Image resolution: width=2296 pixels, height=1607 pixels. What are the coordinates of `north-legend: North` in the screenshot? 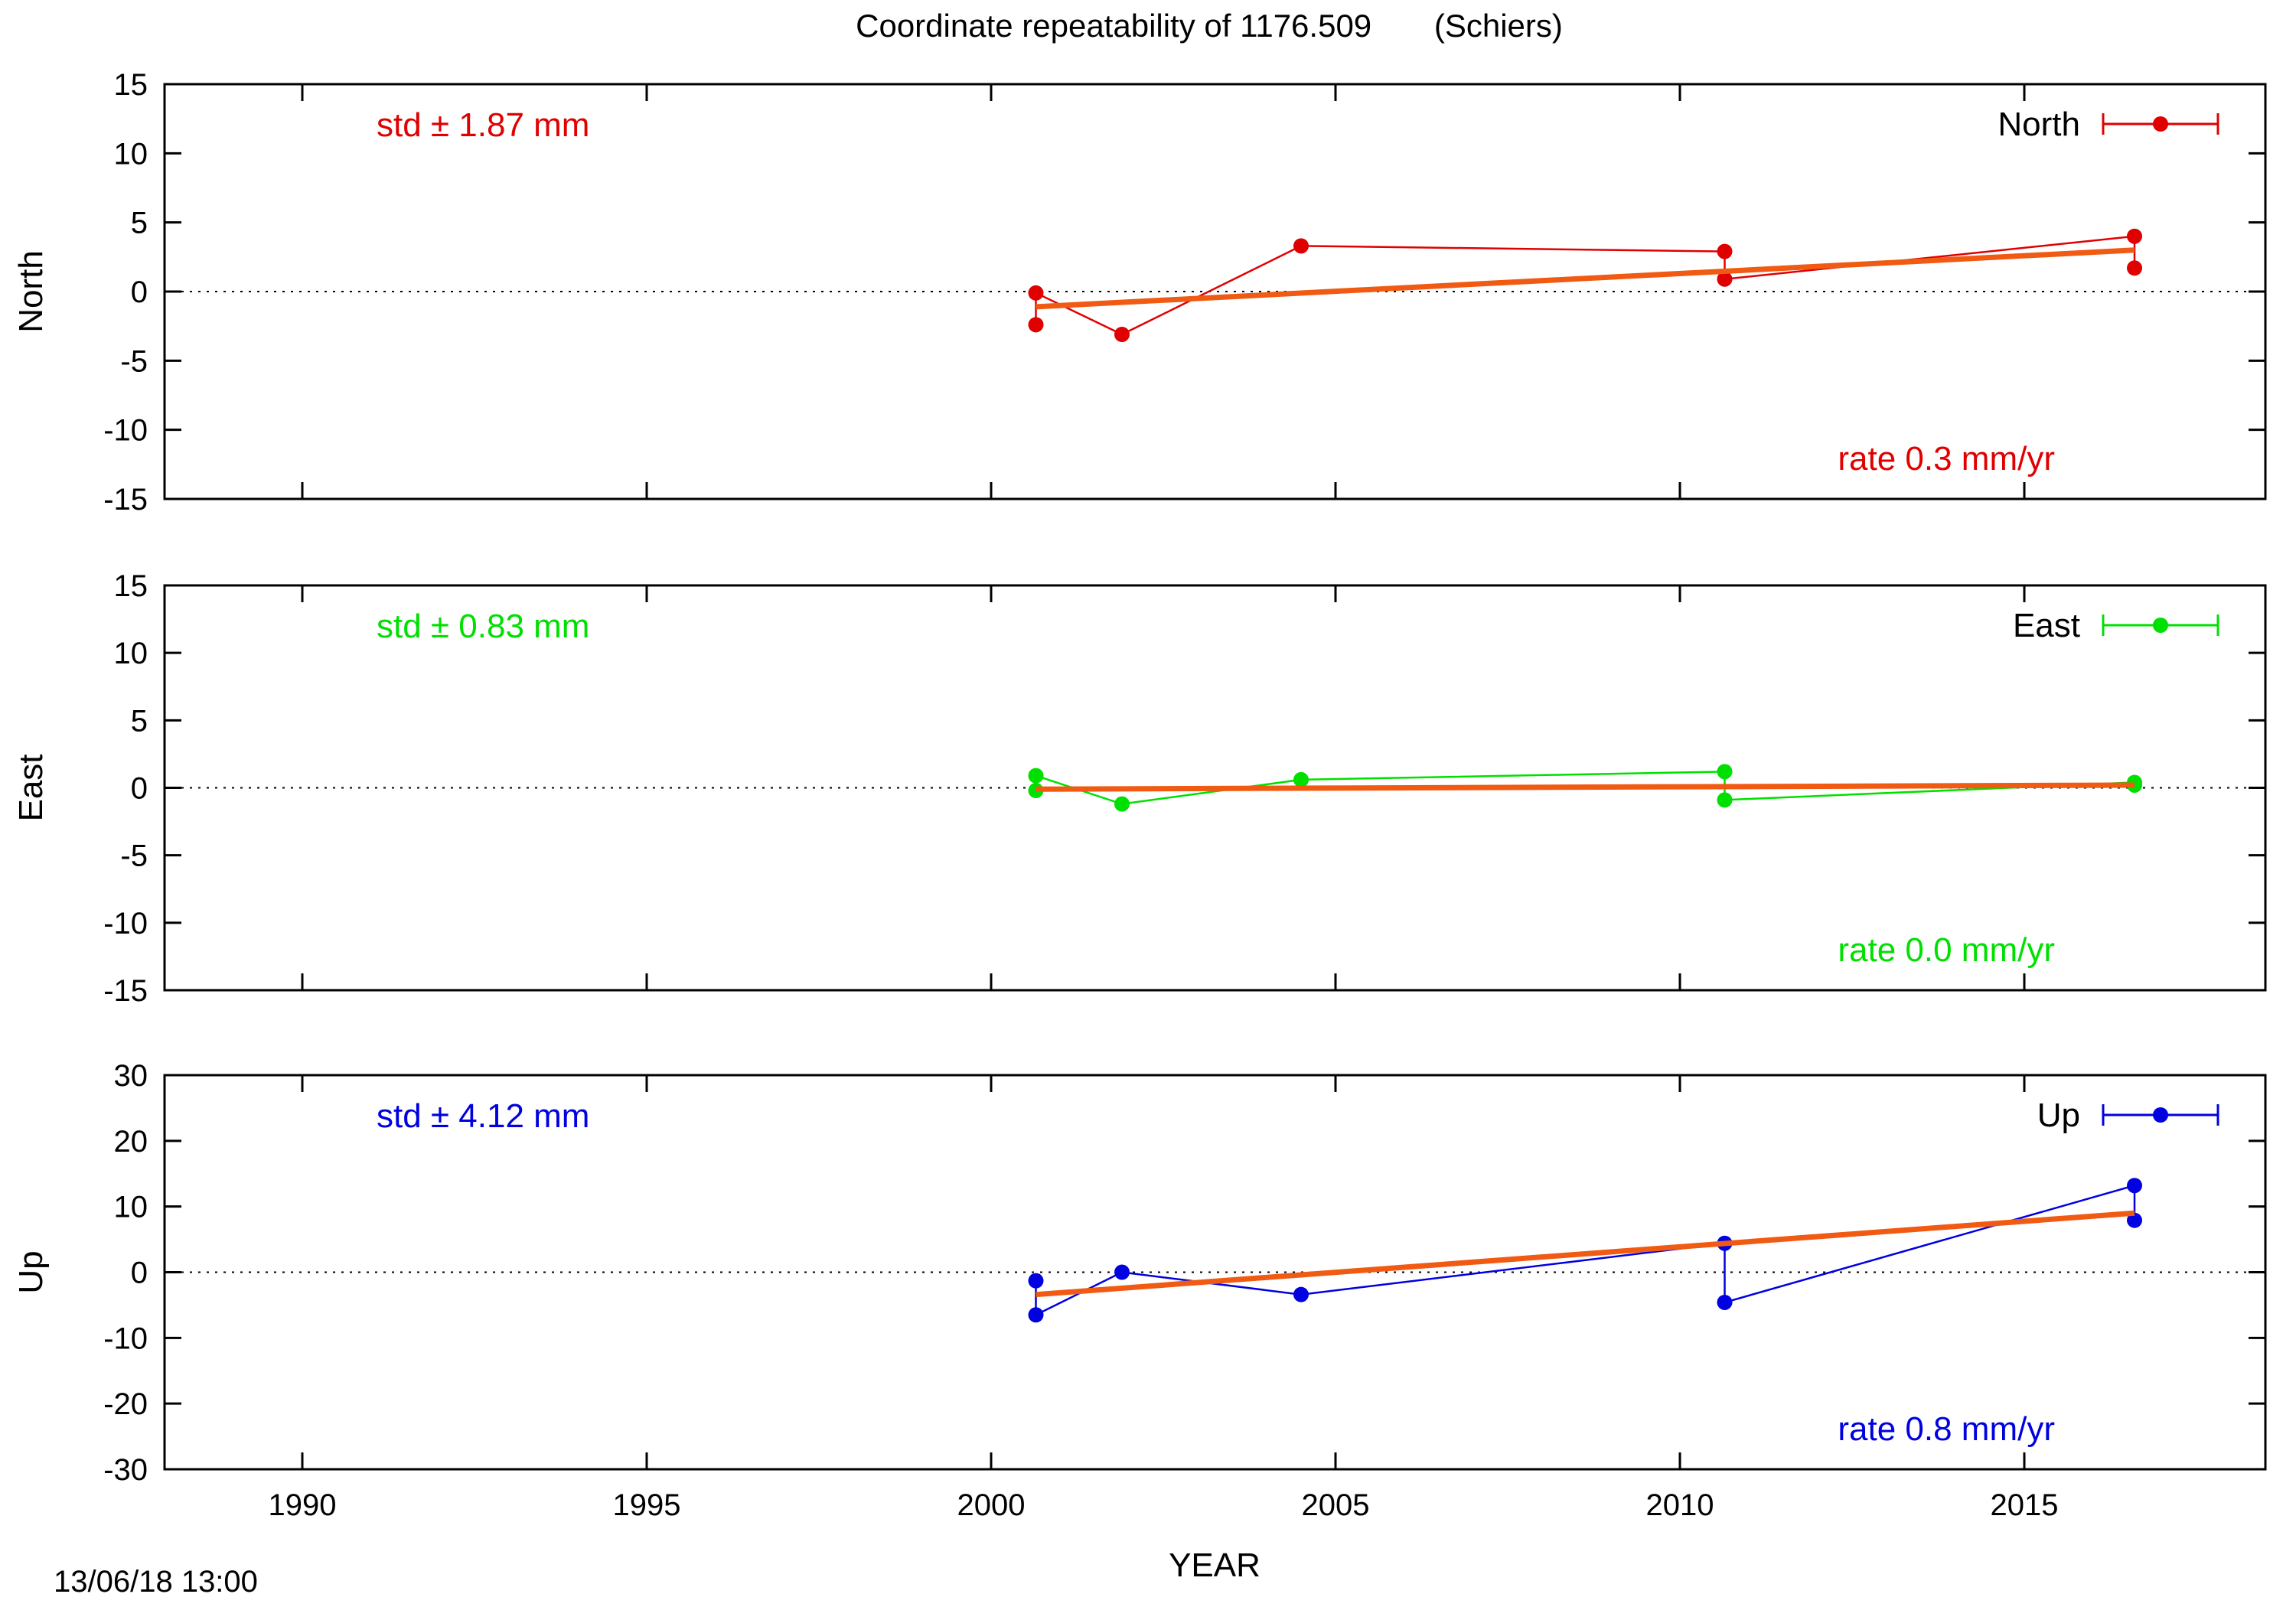 It's located at (2108, 125).